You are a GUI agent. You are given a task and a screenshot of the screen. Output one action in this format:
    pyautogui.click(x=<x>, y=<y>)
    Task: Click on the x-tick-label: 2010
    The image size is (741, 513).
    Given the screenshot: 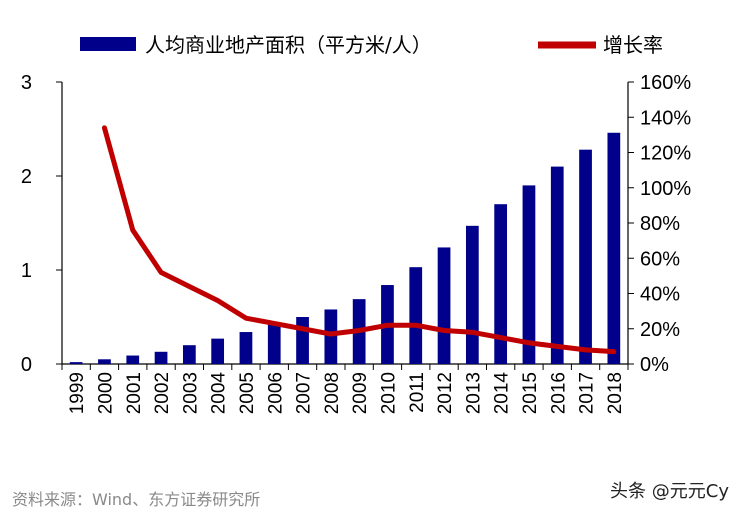 What is the action you would take?
    pyautogui.click(x=388, y=393)
    